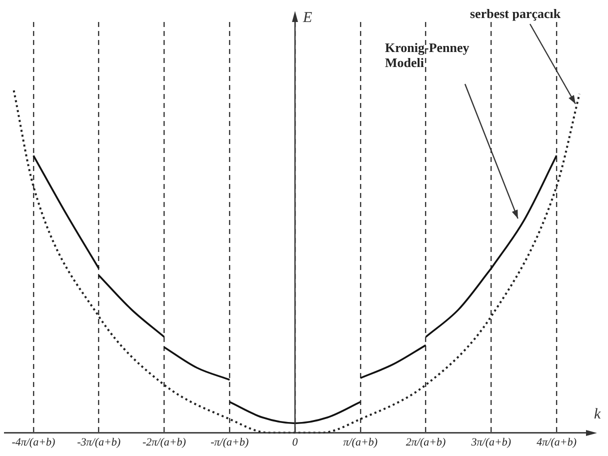 Image resolution: width=608 pixels, height=456 pixels. What do you see at coordinates (360, 442) in the screenshot?
I see `x-tick-label: π/(a+b)` at bounding box center [360, 442].